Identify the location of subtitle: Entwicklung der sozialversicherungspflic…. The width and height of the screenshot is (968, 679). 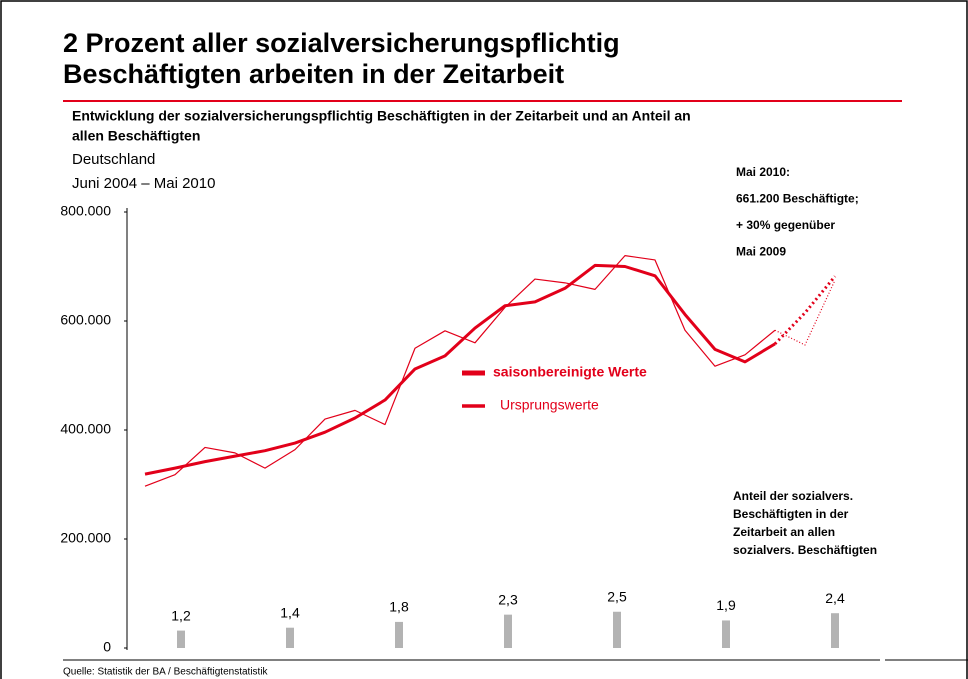
(381, 116).